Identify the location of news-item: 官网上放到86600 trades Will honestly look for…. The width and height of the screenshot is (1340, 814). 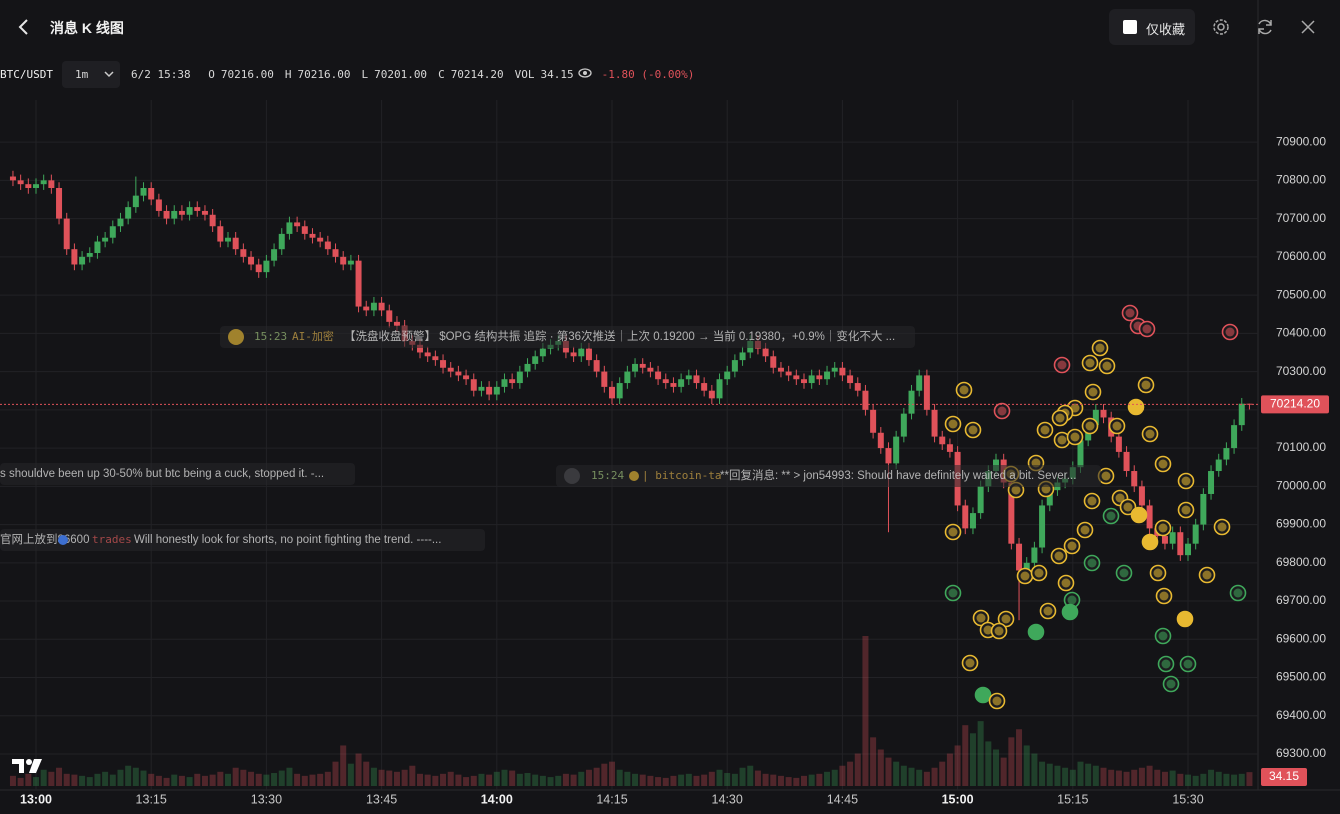
(242, 540).